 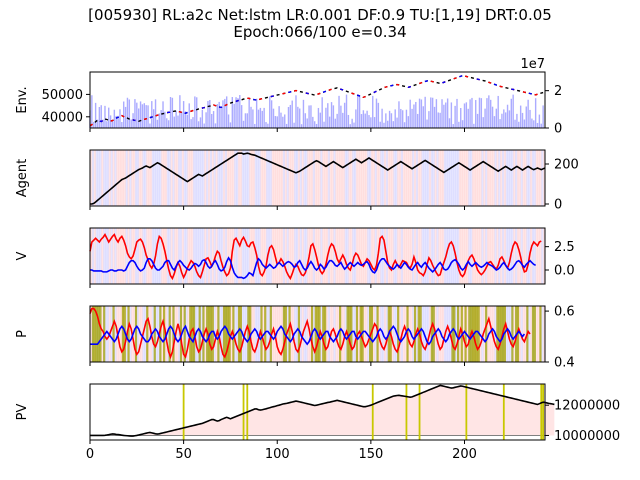 I want to click on x-tick-label: 200, so click(x=464, y=454).